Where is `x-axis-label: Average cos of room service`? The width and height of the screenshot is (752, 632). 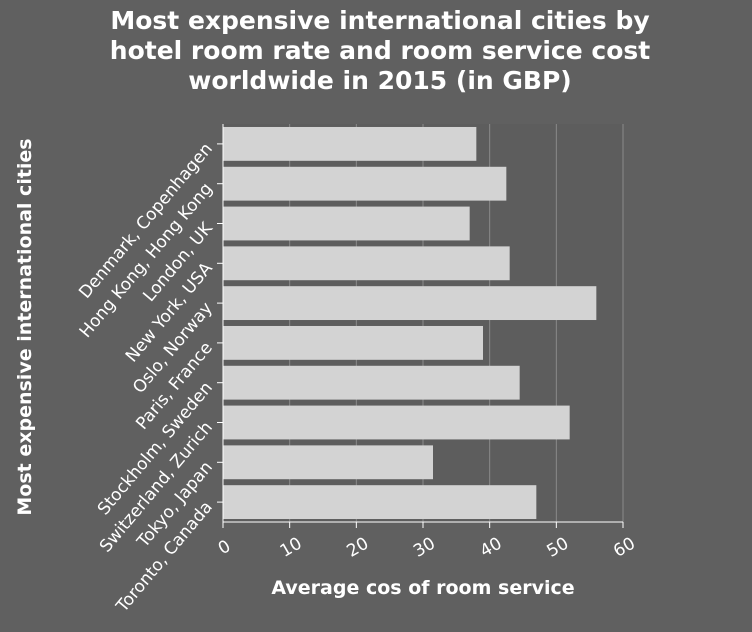
x-axis-label: Average cos of room service is located at coordinates (422, 588).